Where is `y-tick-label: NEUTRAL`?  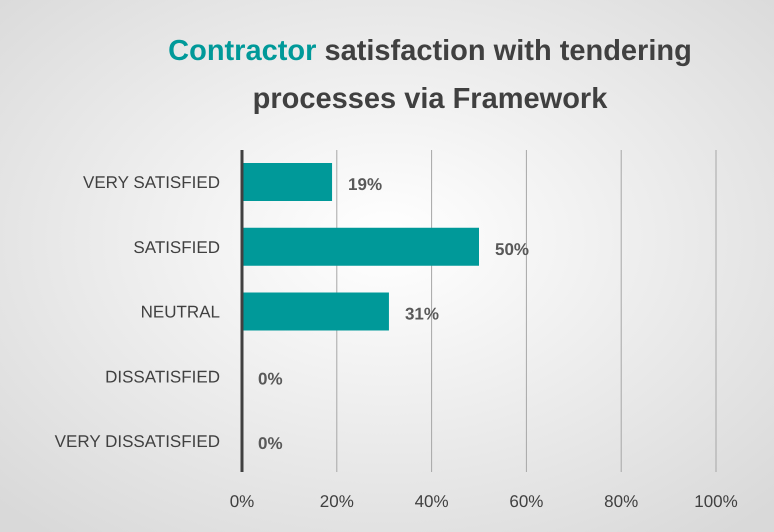 y-tick-label: NEUTRAL is located at coordinates (180, 312).